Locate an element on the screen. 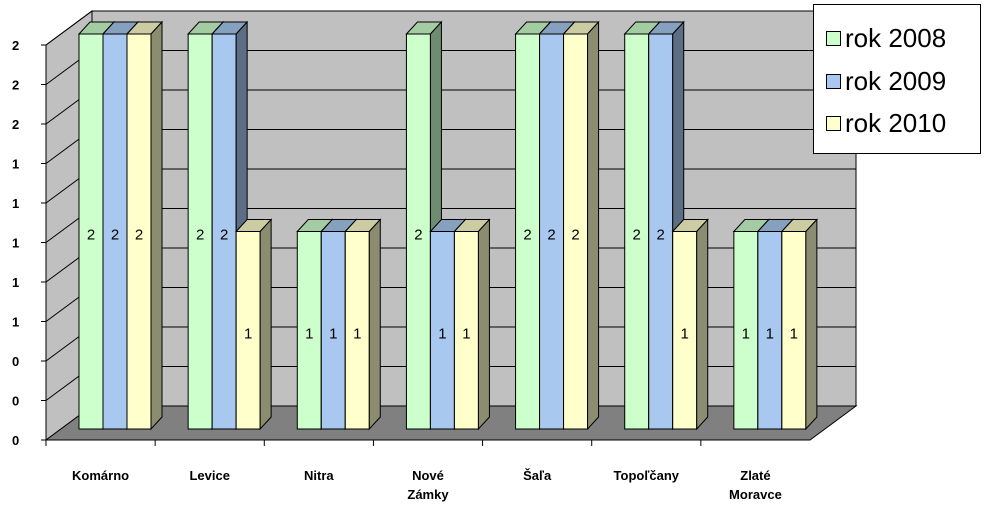 The height and width of the screenshot is (508, 985). chart-legend: rok 2008 rok 2009 rok 2010 is located at coordinates (897, 79).